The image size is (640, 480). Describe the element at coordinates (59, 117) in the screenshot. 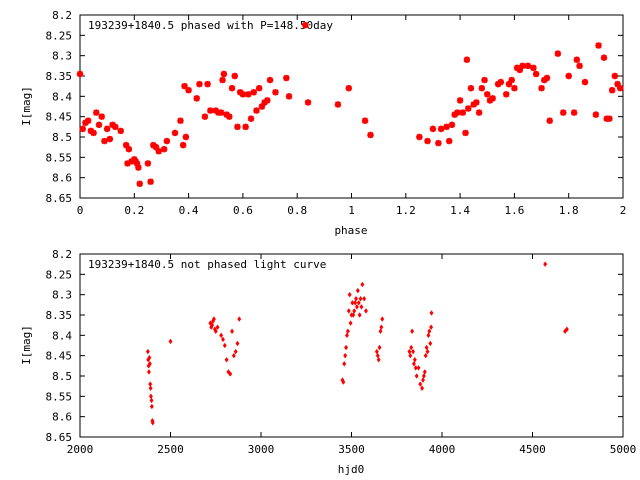

I see `y-tick-label: 8.45` at that location.